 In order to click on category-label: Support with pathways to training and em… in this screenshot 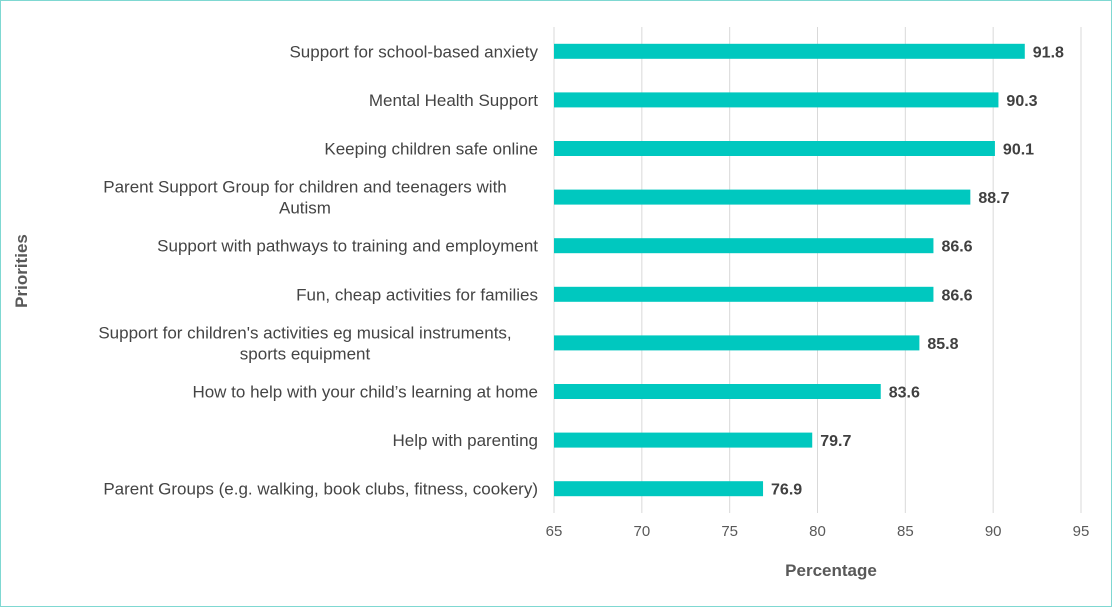, I will do `click(347, 246)`.